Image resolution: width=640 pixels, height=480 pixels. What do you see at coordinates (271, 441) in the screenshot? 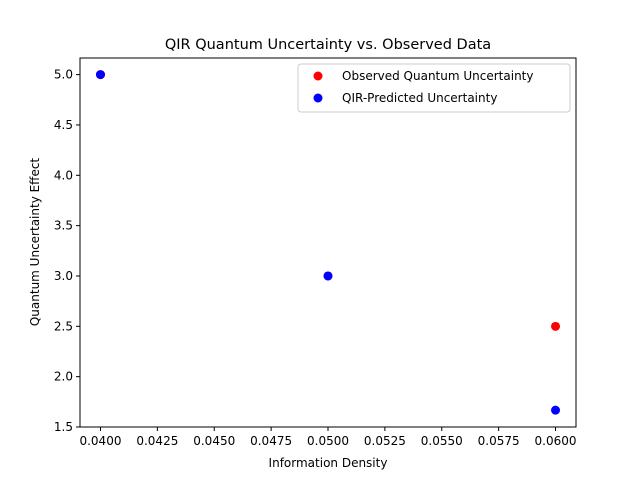
I see `x-tick-label: 0.0475` at bounding box center [271, 441].